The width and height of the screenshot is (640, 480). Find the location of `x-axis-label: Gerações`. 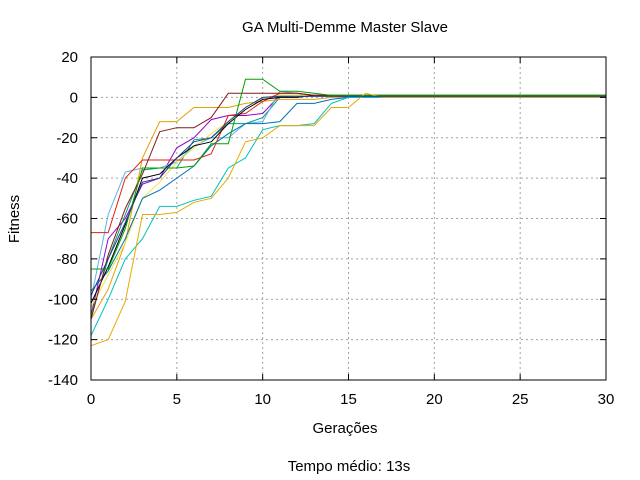

x-axis-label: Gerações is located at coordinates (344, 428).